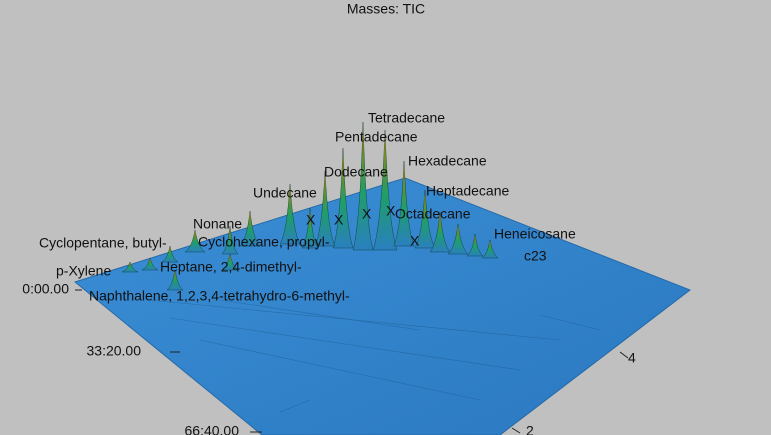  Describe the element at coordinates (468, 191) in the screenshot. I see `peak-label: Heptadecane` at that location.